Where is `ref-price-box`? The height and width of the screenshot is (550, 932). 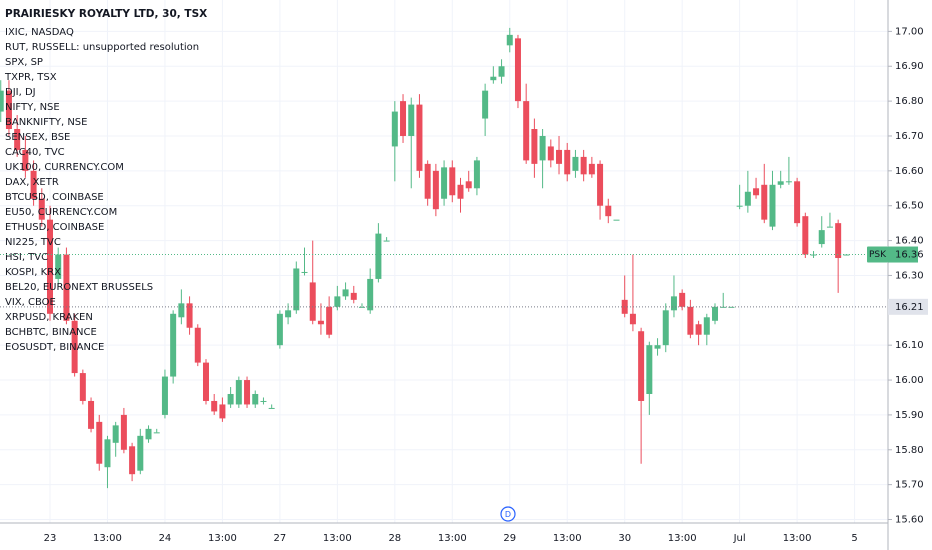
ref-price-box is located at coordinates (908, 306).